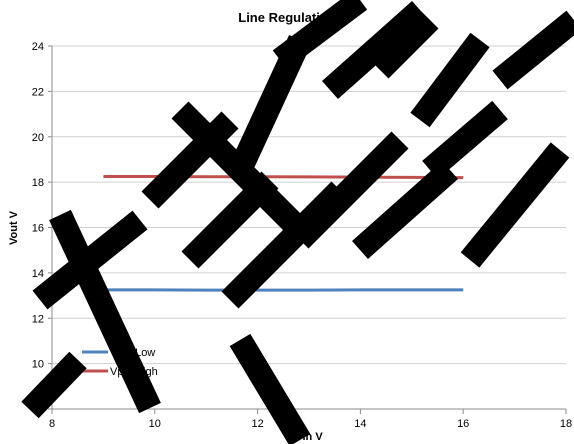 This screenshot has width=574, height=444. Describe the element at coordinates (38, 365) in the screenshot. I see `y-tick-label: 10` at that location.